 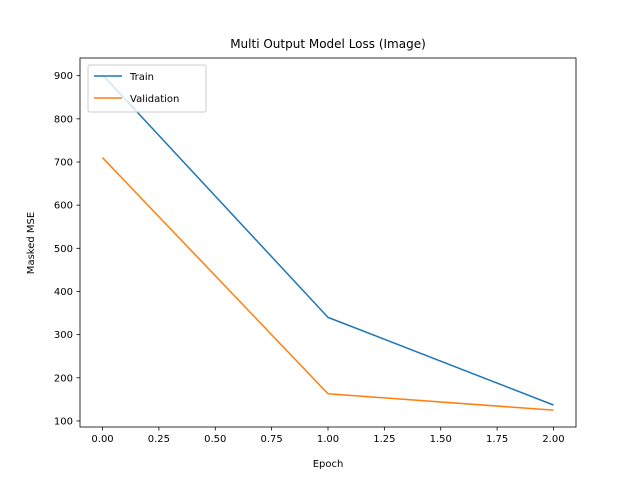 I want to click on chart-title: Multi Output Model Loss (Image), so click(x=328, y=44).